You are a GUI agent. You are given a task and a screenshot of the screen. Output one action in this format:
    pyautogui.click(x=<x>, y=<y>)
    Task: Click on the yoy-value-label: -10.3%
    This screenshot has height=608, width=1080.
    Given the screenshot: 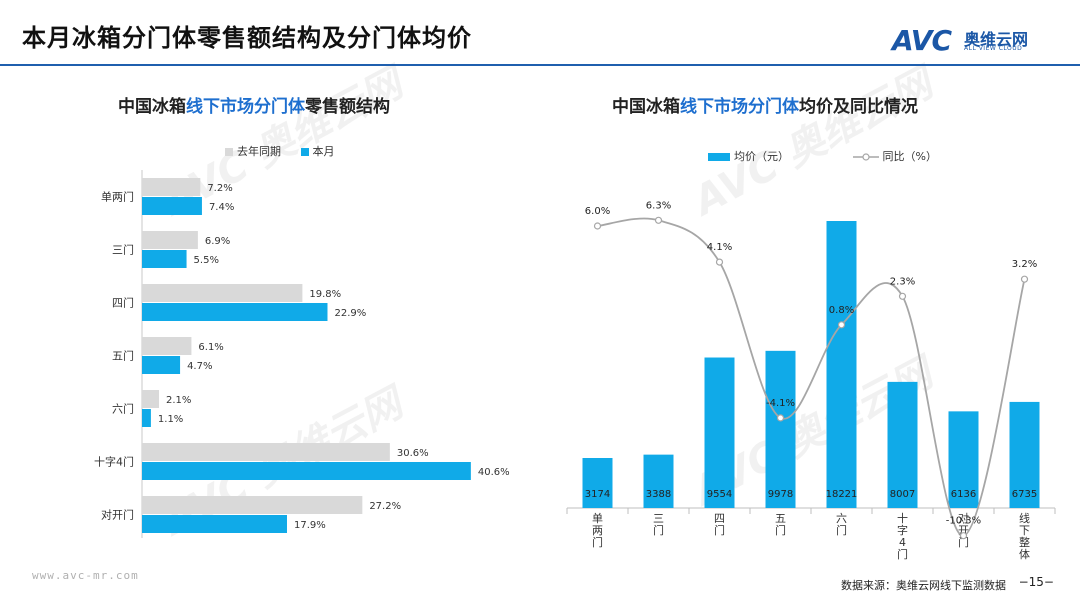 What is the action you would take?
    pyautogui.click(x=963, y=521)
    